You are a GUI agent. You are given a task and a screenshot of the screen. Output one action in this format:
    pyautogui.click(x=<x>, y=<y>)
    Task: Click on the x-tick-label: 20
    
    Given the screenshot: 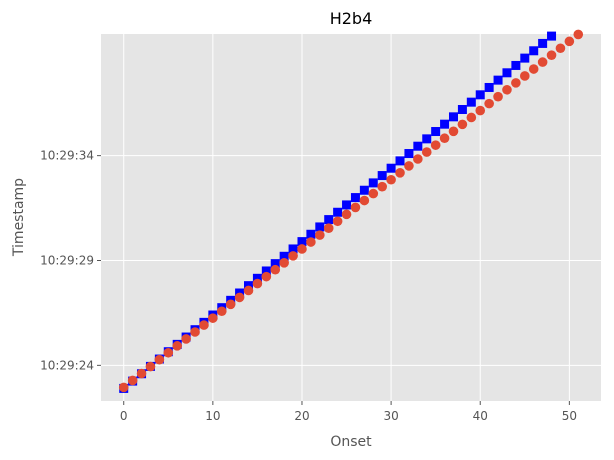 What is the action you would take?
    pyautogui.click(x=301, y=416)
    